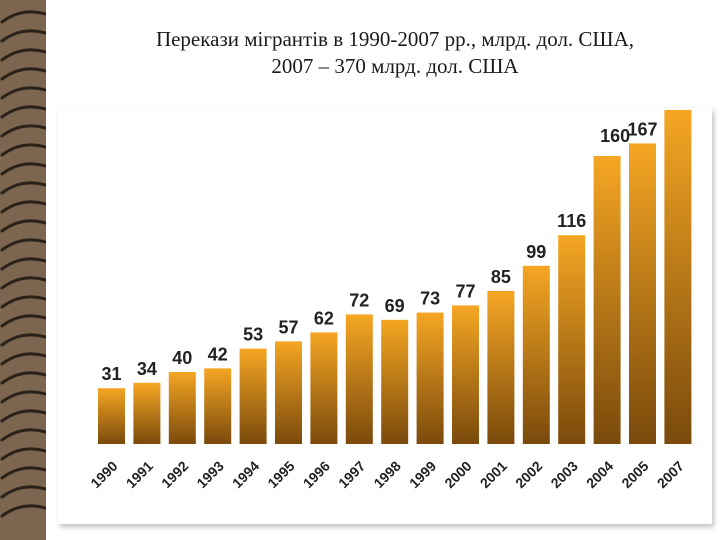  Describe the element at coordinates (103, 474) in the screenshot. I see `x-tick-label: 1990` at that location.